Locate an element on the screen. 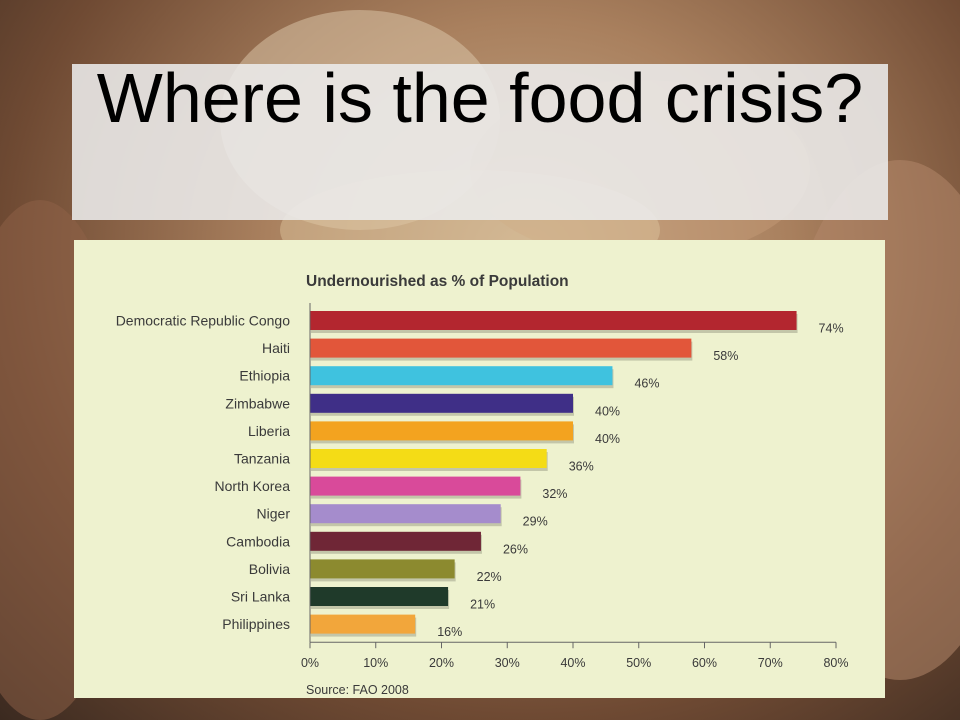 This screenshot has width=960, height=720. x-tick-label: 80% is located at coordinates (835, 663).